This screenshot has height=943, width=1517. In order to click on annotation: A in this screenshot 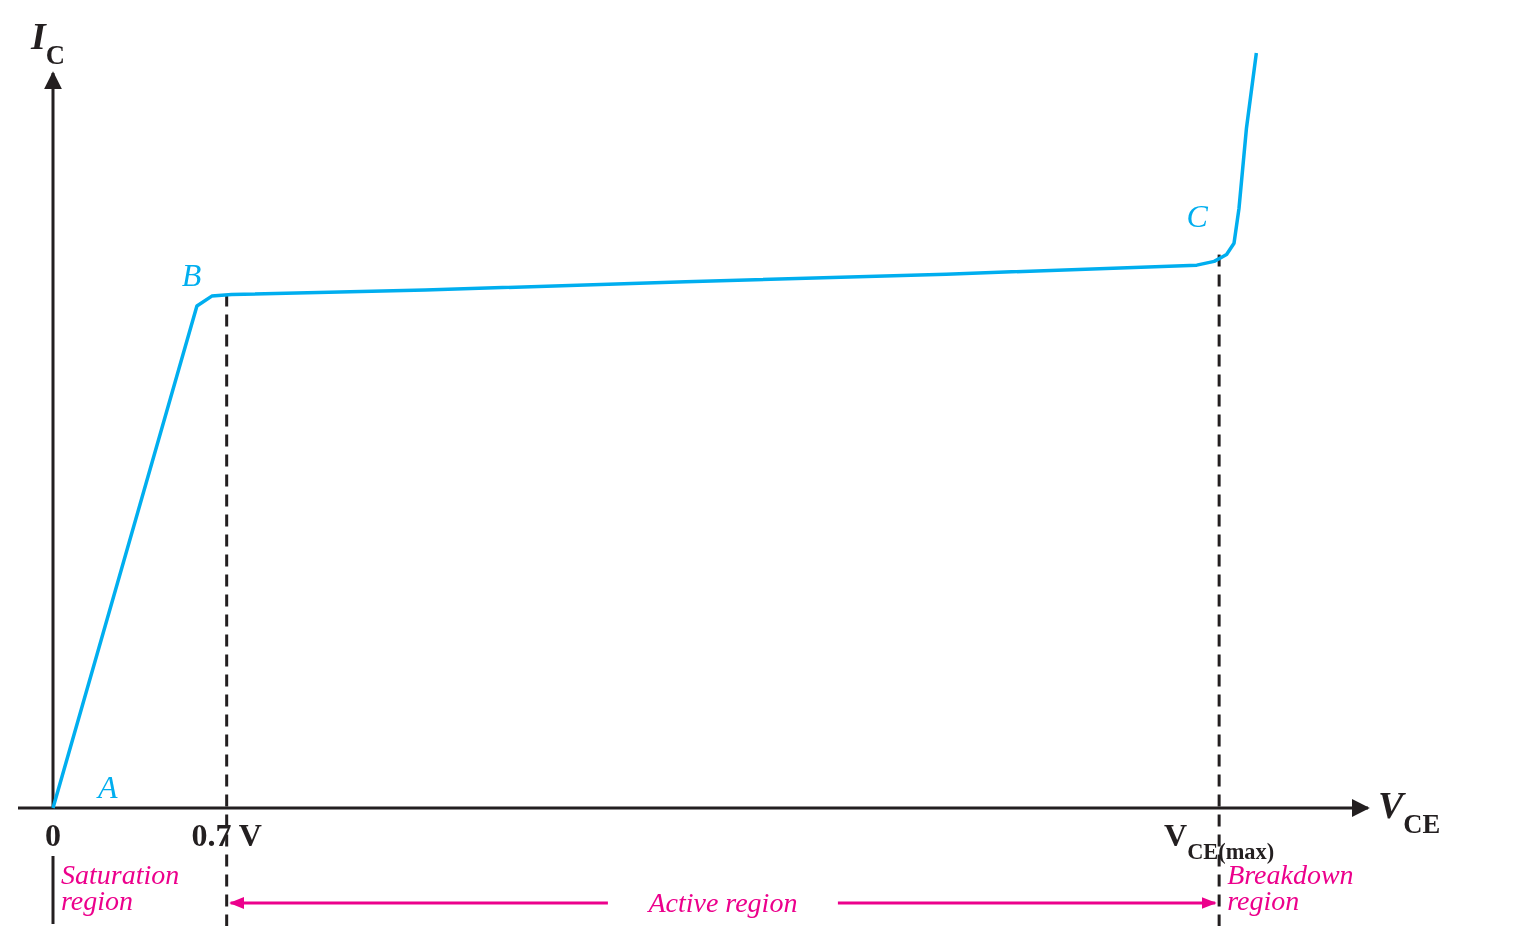, I will do `click(107, 787)`.